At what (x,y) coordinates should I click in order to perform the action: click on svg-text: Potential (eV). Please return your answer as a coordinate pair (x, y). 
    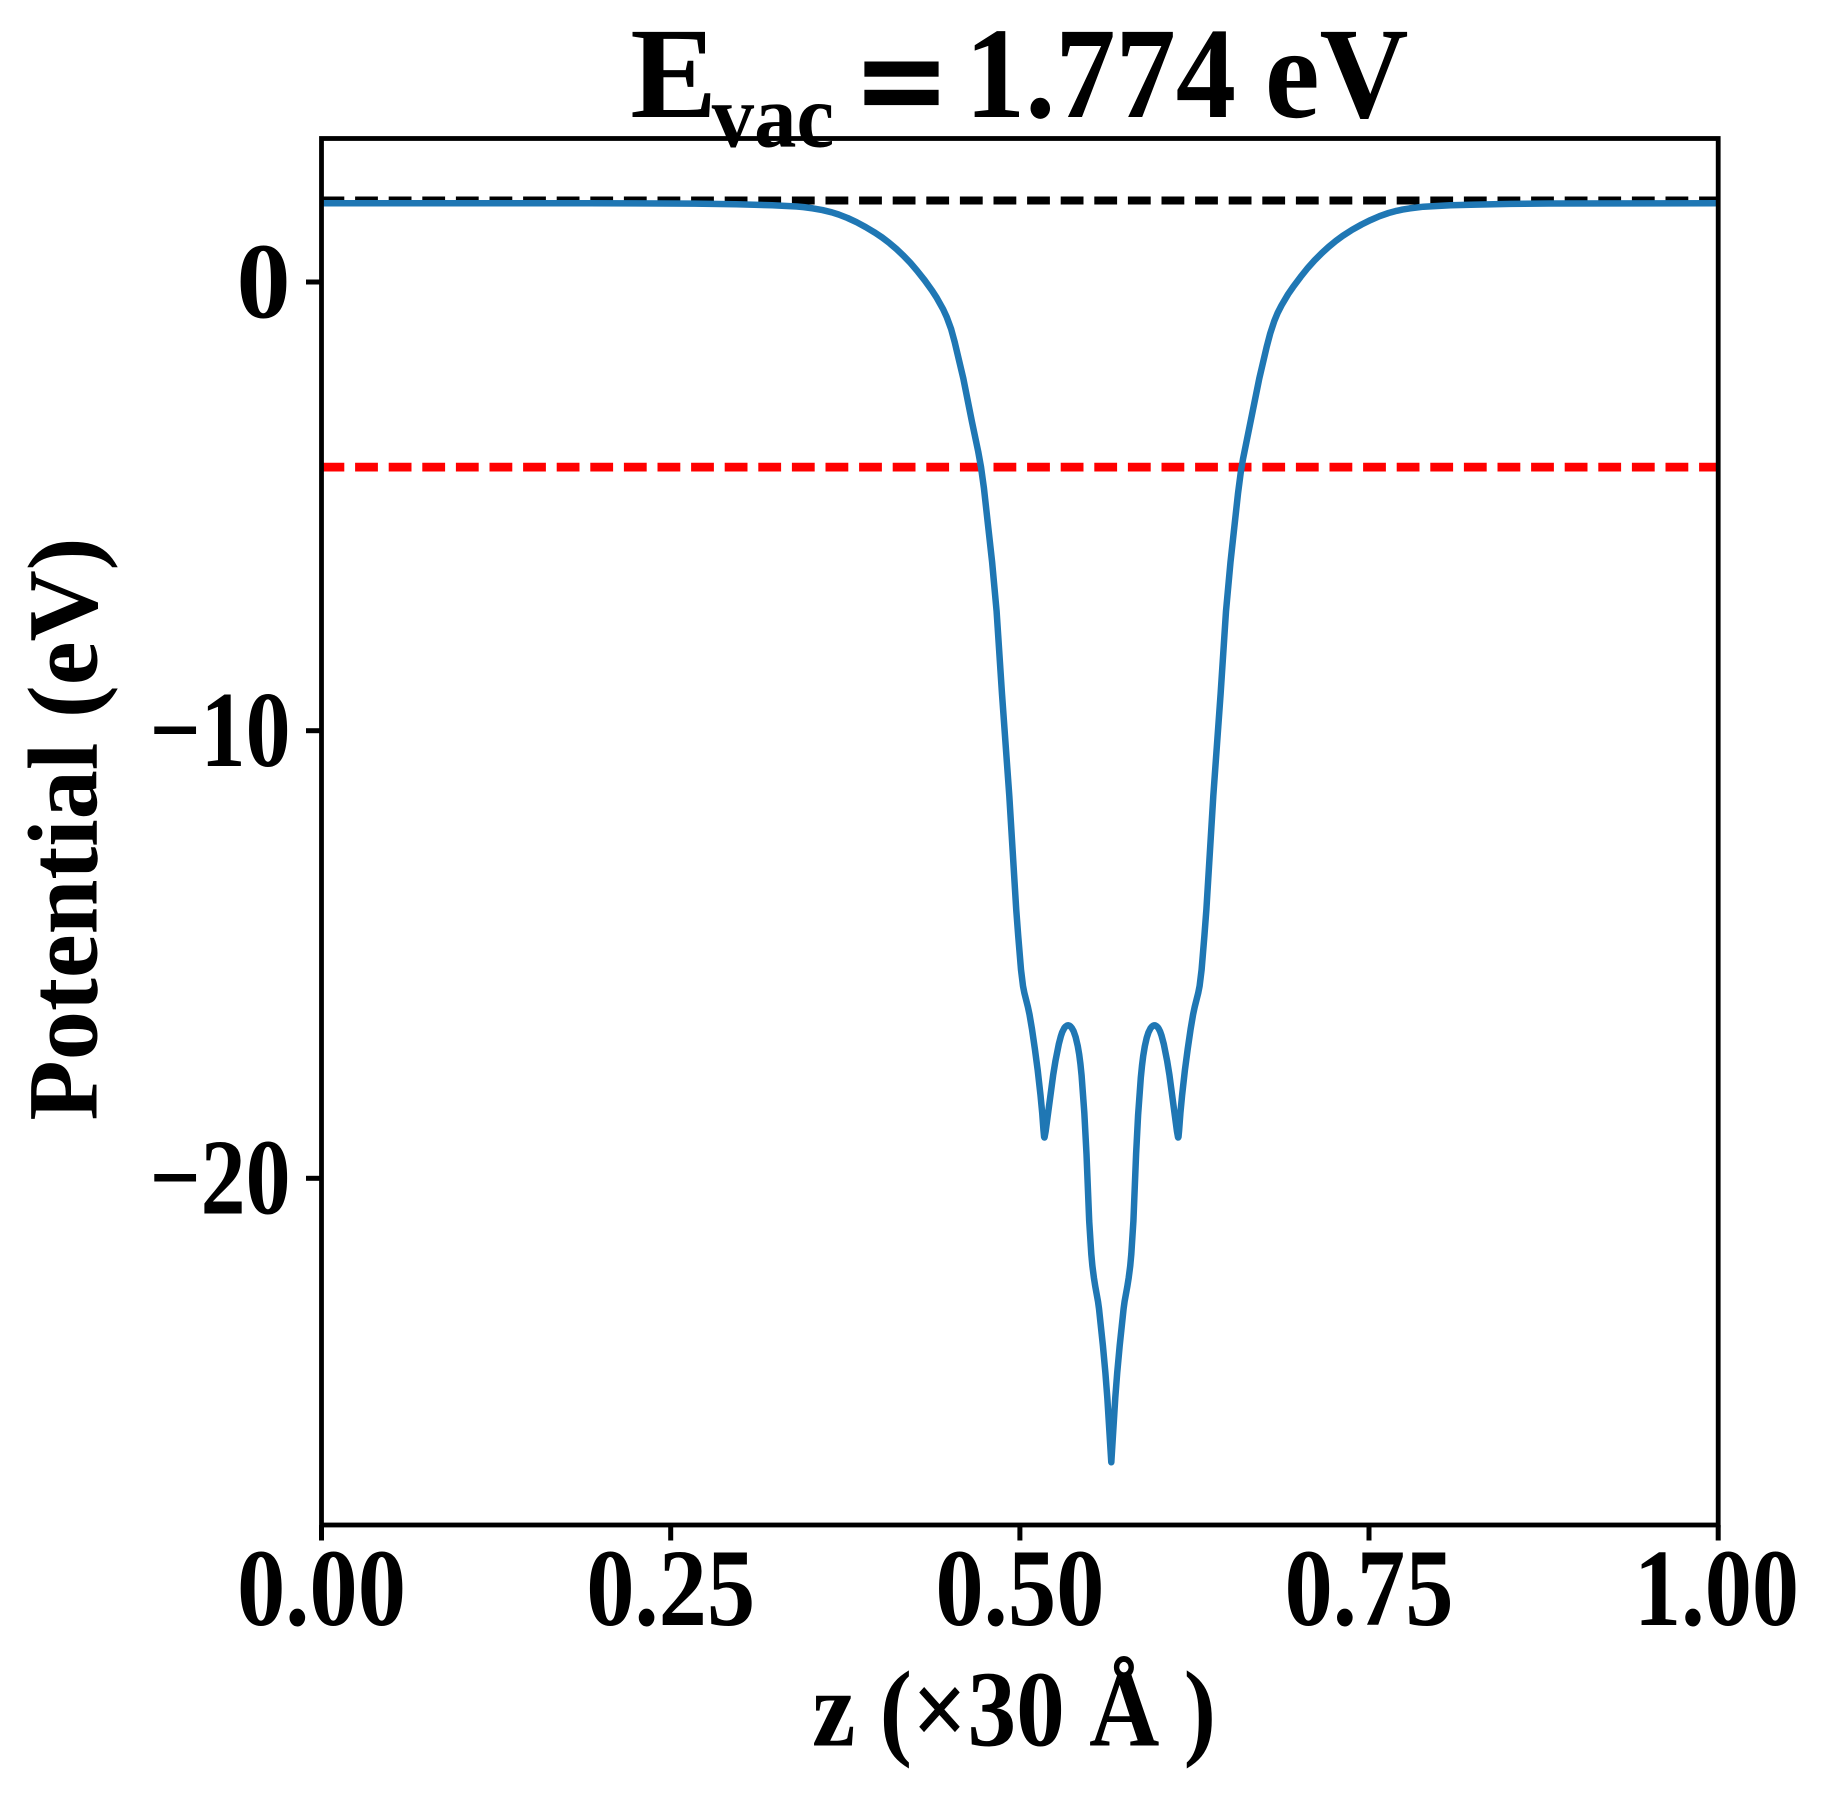
    Looking at the image, I should click on (63, 828).